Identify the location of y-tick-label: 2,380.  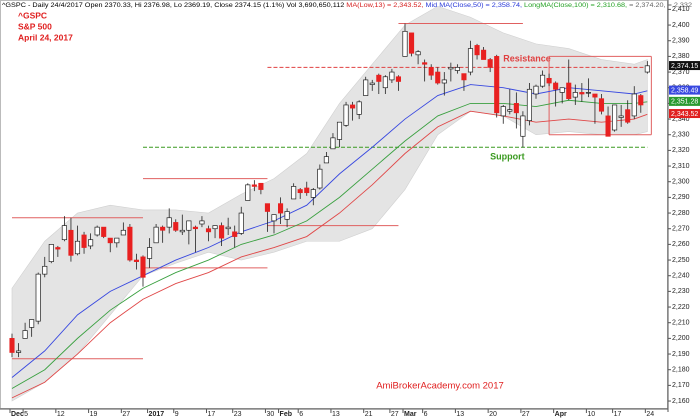
(681, 56).